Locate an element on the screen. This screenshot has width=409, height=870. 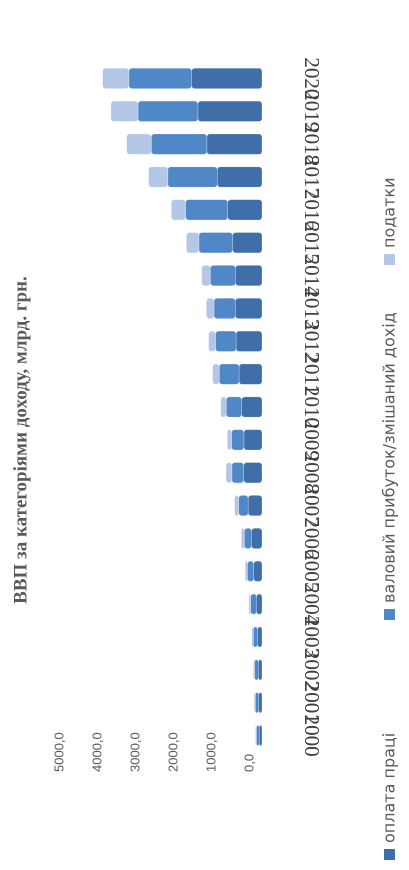
x-tick-label: 2014 is located at coordinates (312, 276).